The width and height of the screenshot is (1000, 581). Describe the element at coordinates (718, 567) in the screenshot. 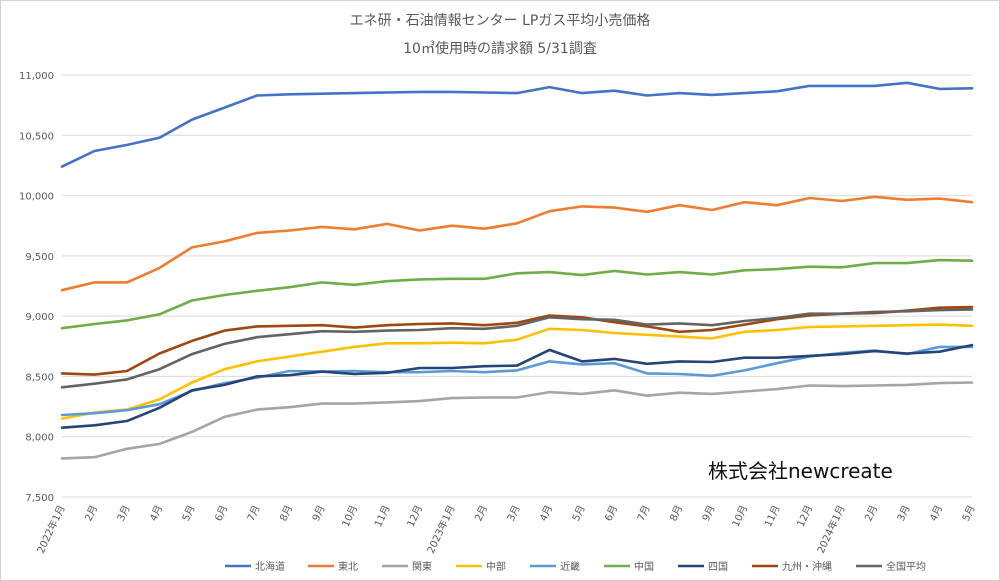

I see `legend-label: 四国` at that location.